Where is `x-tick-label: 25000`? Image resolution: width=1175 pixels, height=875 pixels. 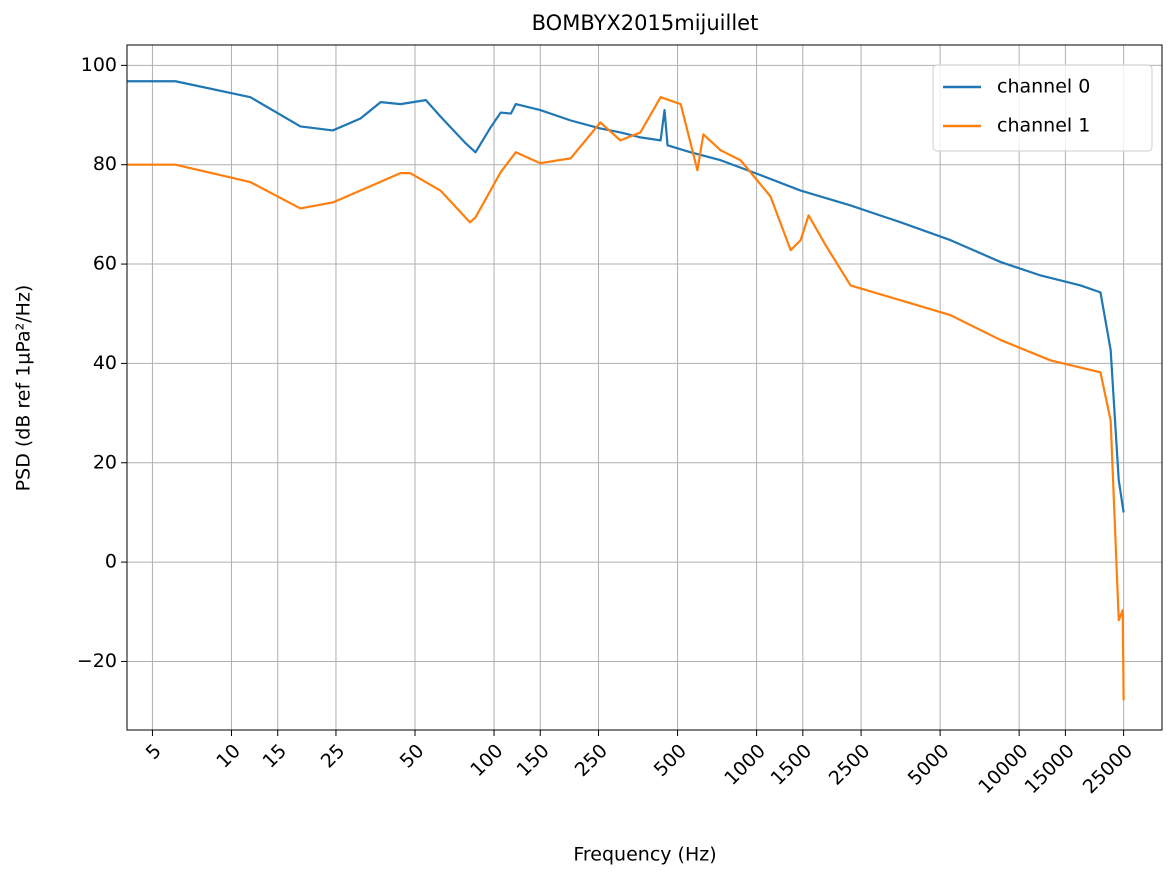 x-tick-label: 25000 is located at coordinates (1108, 769).